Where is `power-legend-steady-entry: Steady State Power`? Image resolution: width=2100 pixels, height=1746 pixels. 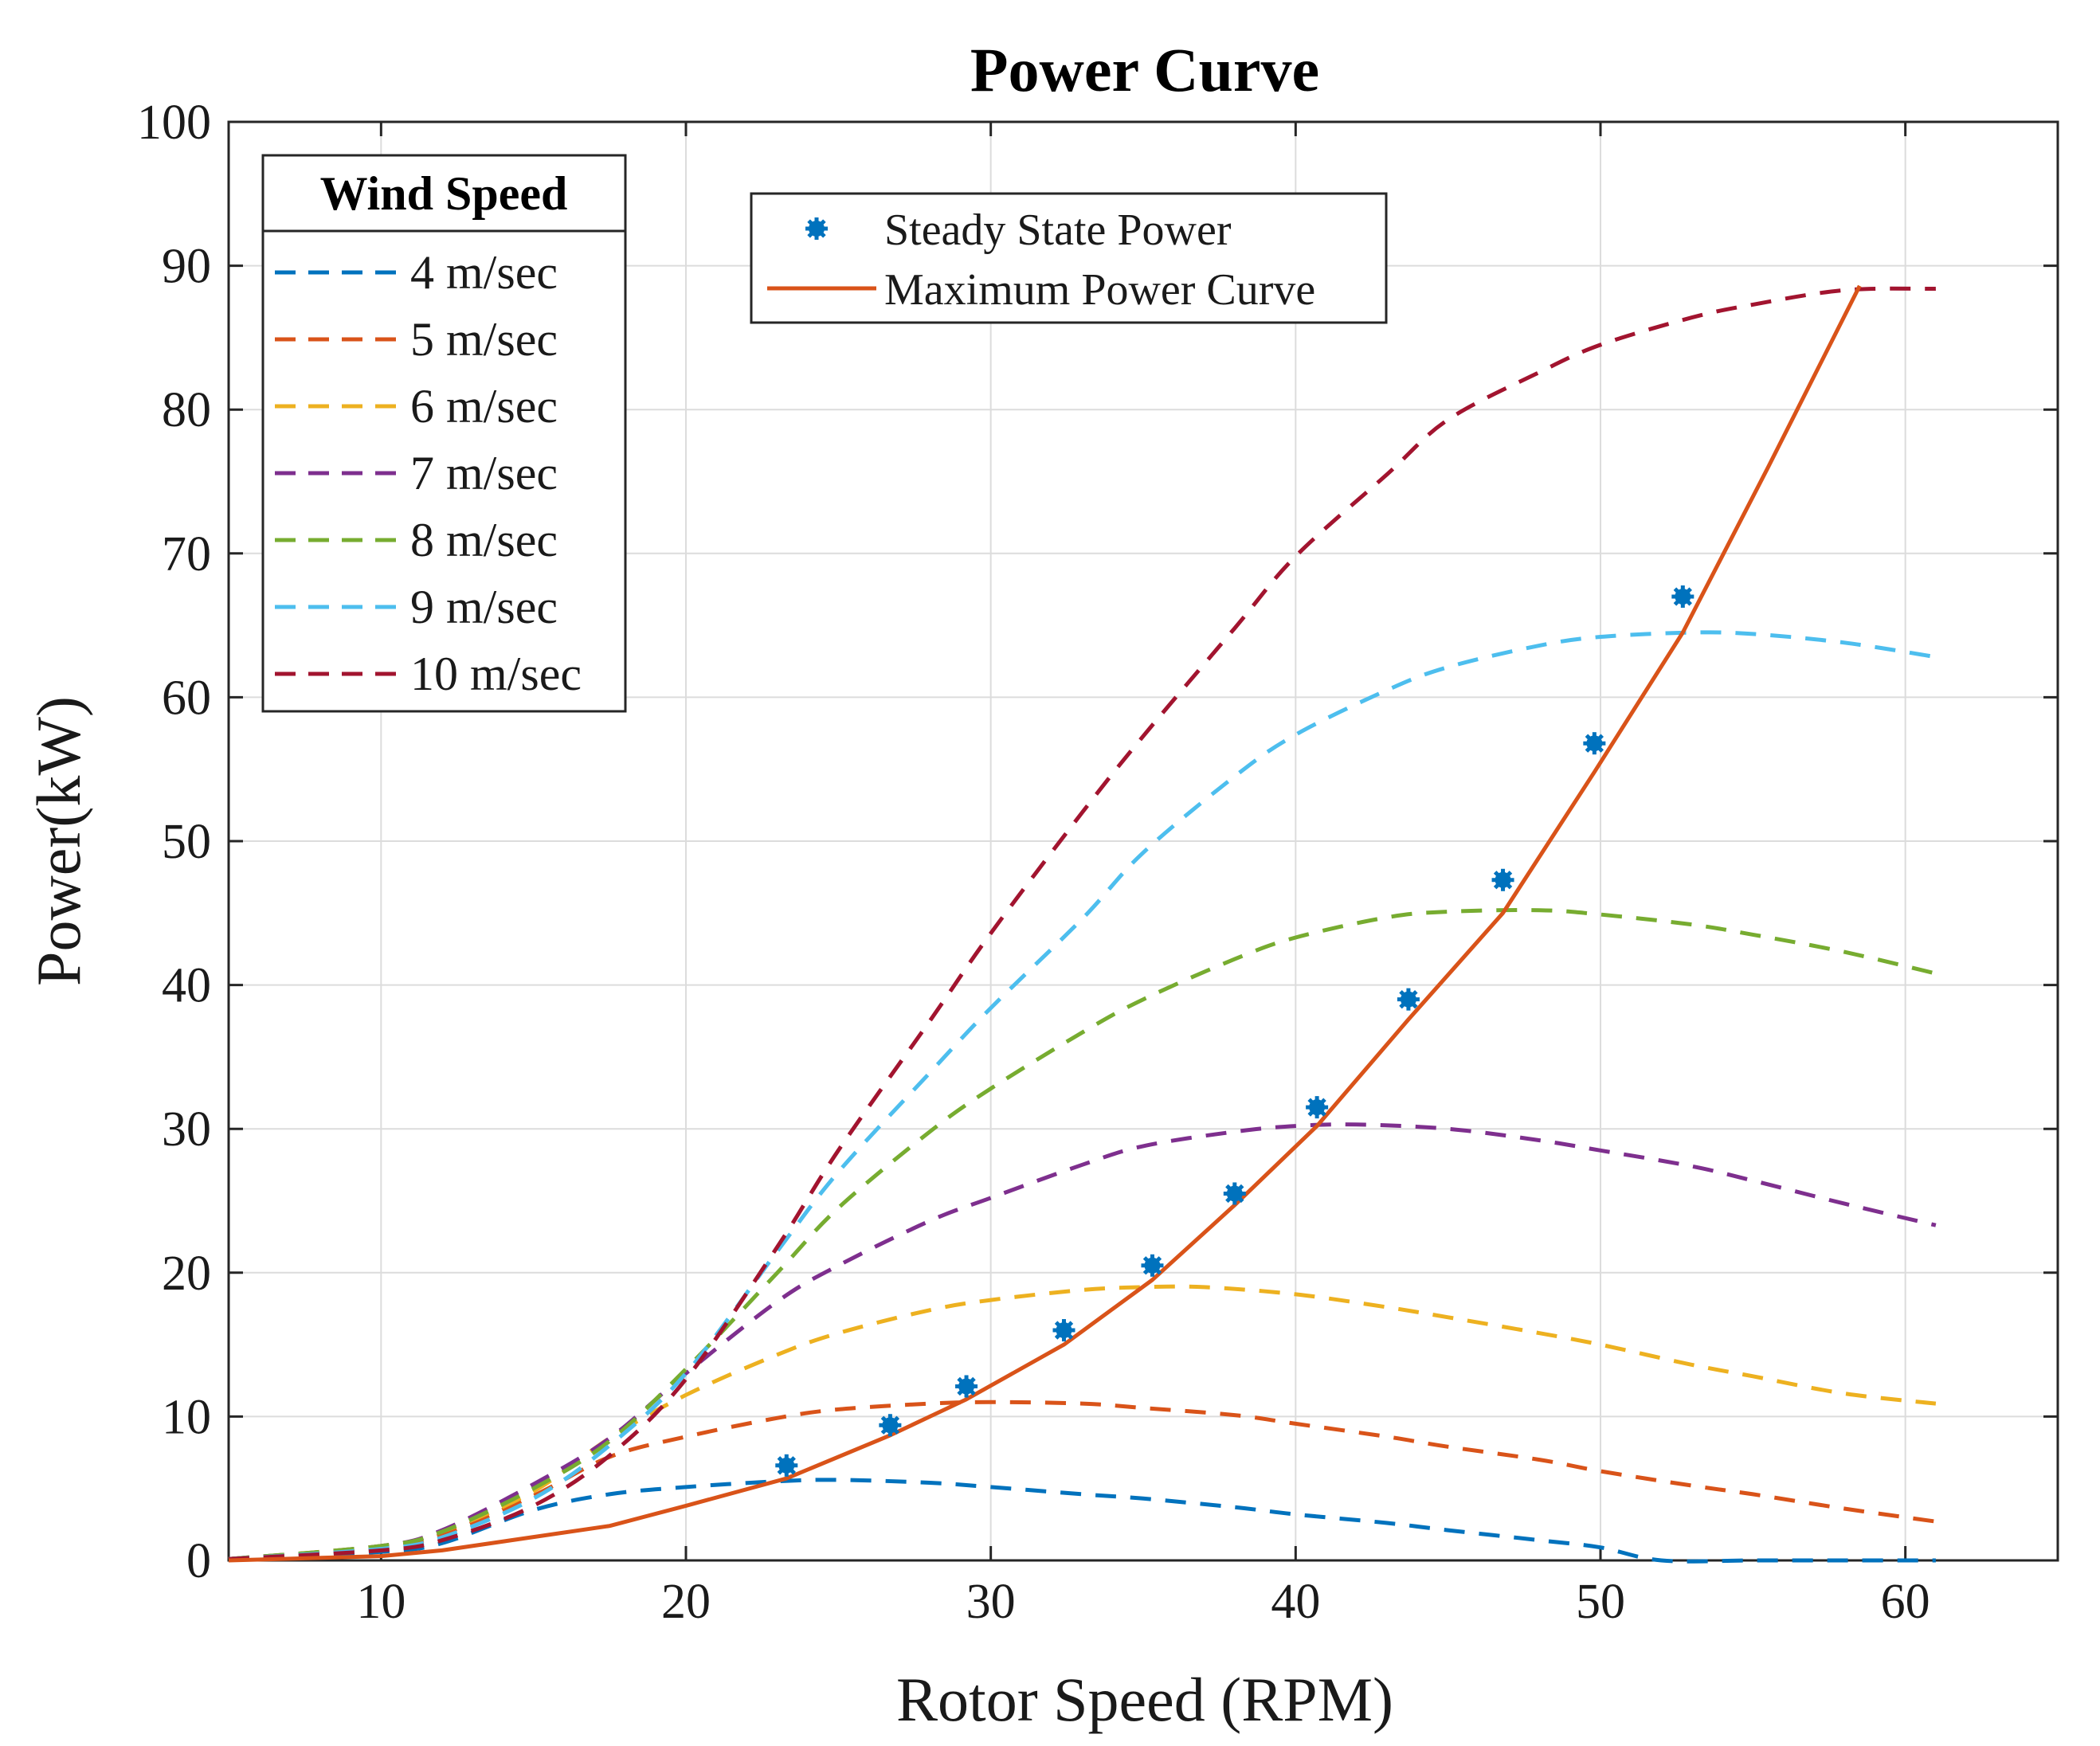
power-legend-steady-entry: Steady State Power is located at coordinates (1018, 230).